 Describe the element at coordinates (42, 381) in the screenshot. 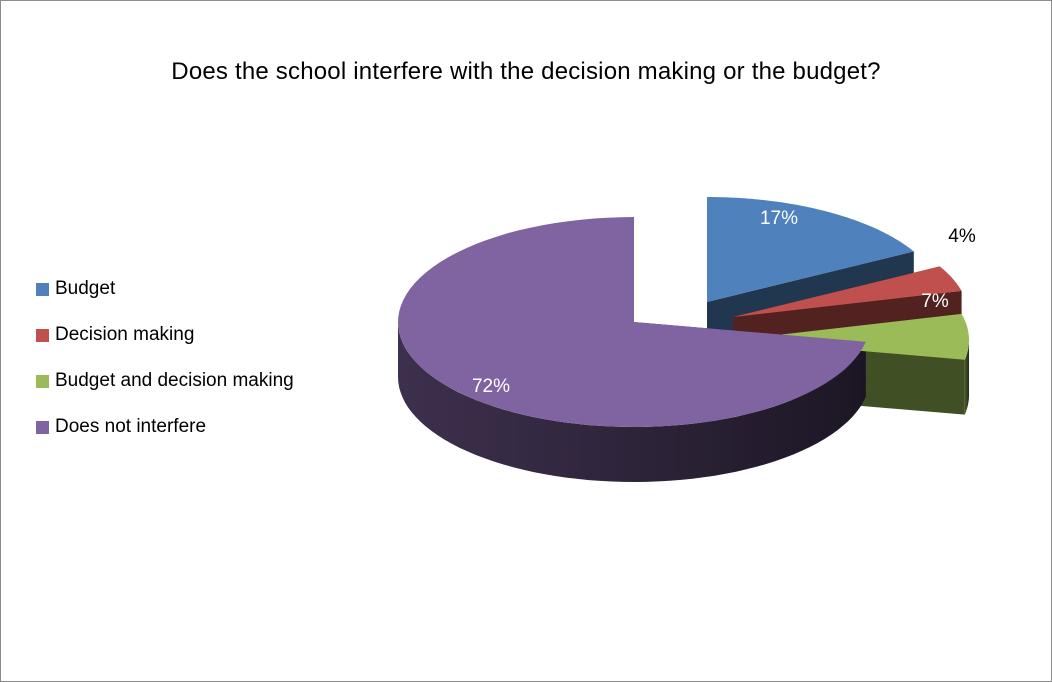

I see `legend-swatch-budget-and-decision-making` at that location.